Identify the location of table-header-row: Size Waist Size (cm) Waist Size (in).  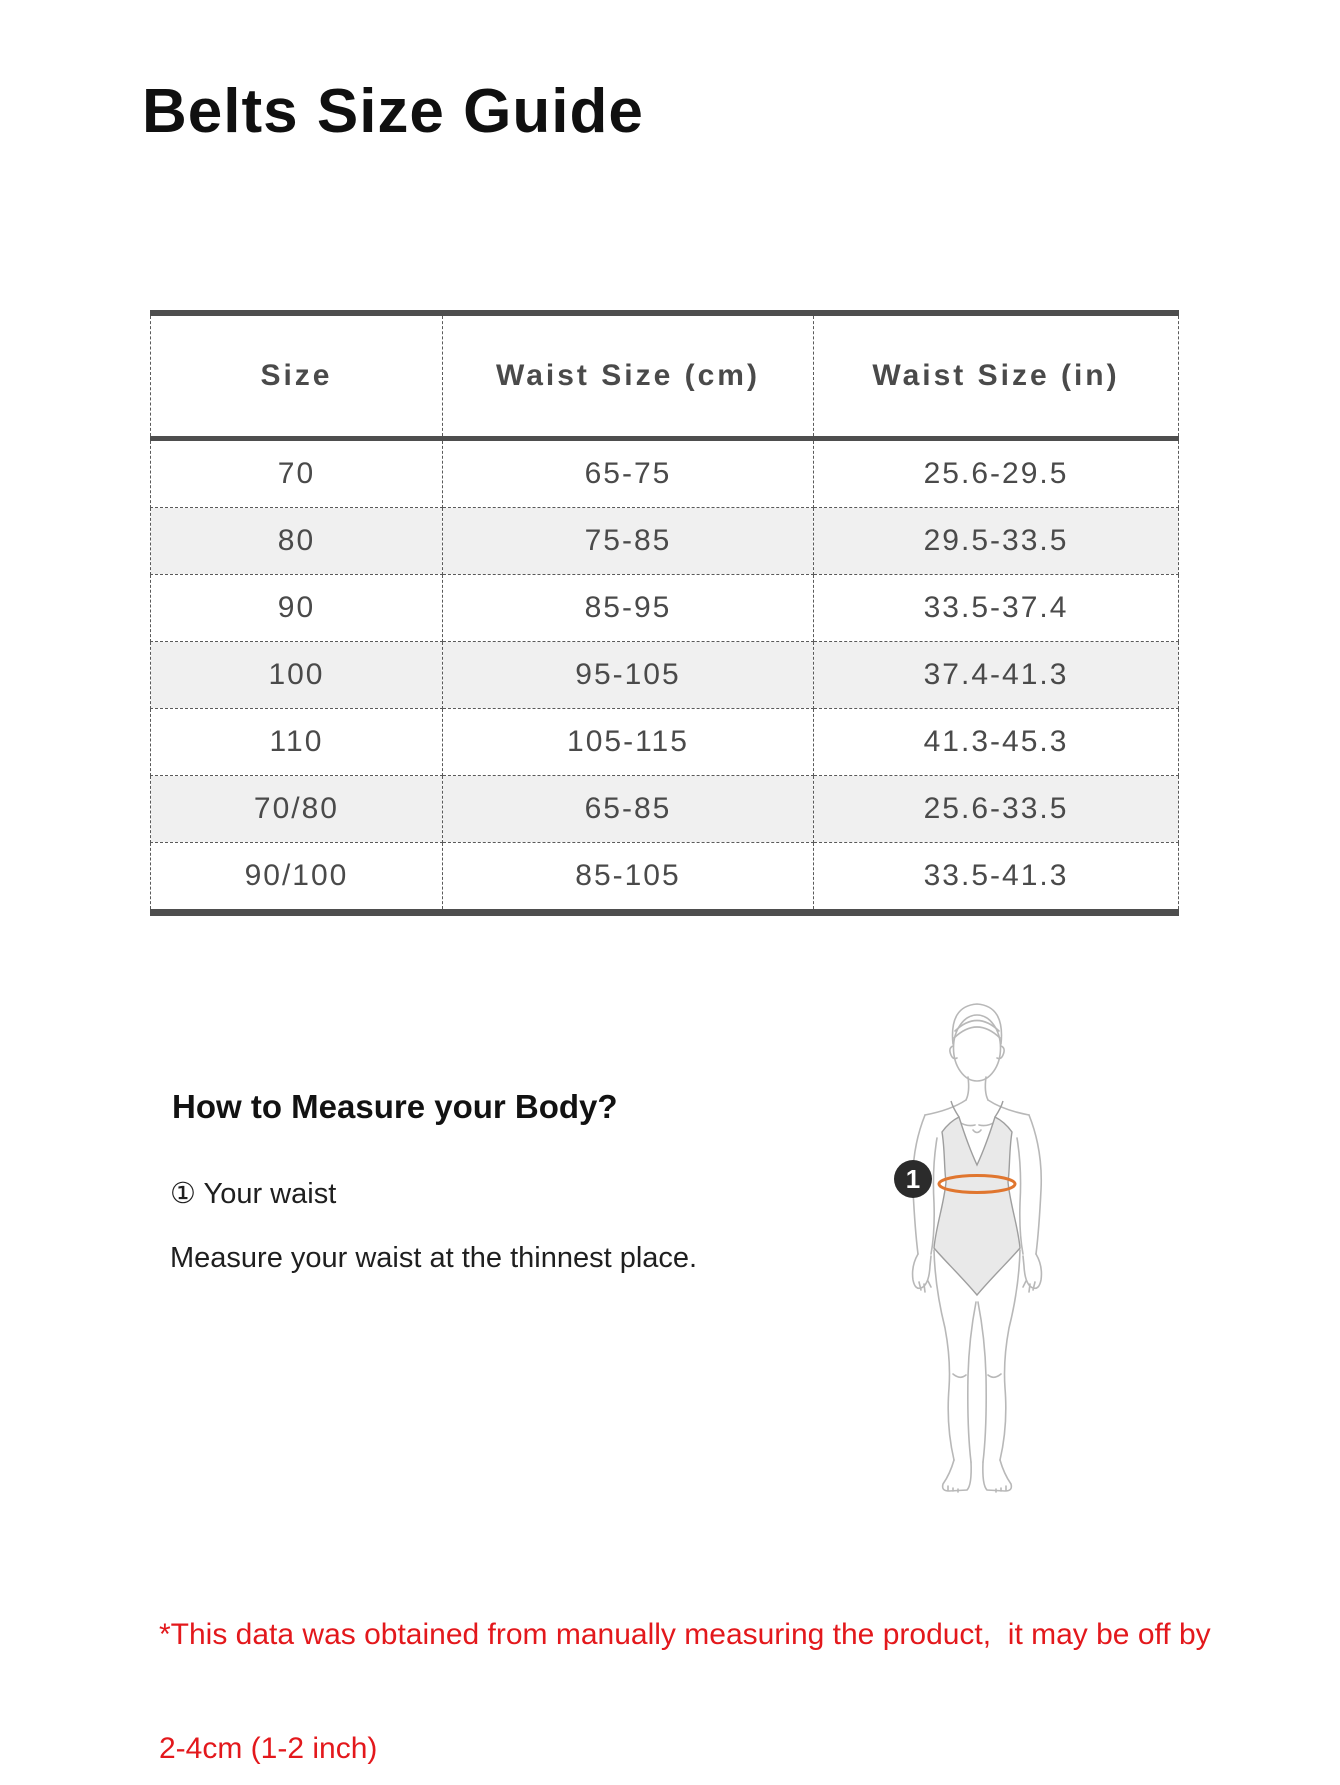
(664, 376).